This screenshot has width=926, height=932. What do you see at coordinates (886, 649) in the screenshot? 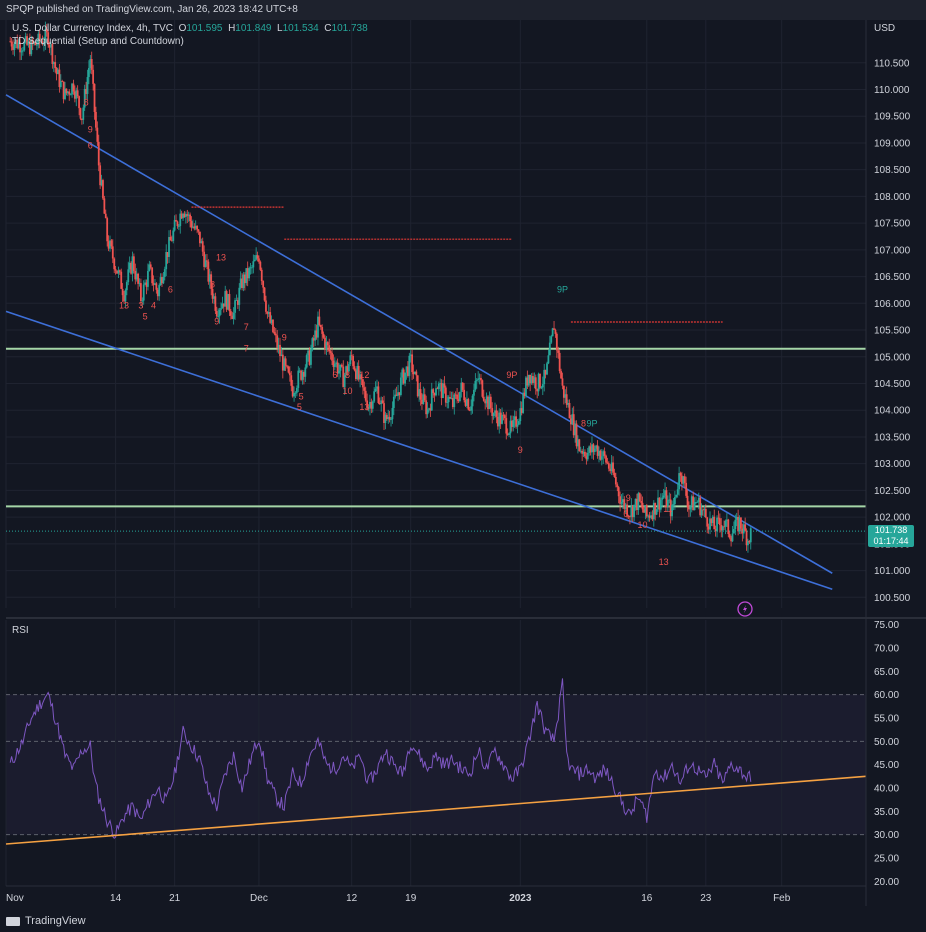
I see `rsi-tick-label: 70.00` at bounding box center [886, 649].